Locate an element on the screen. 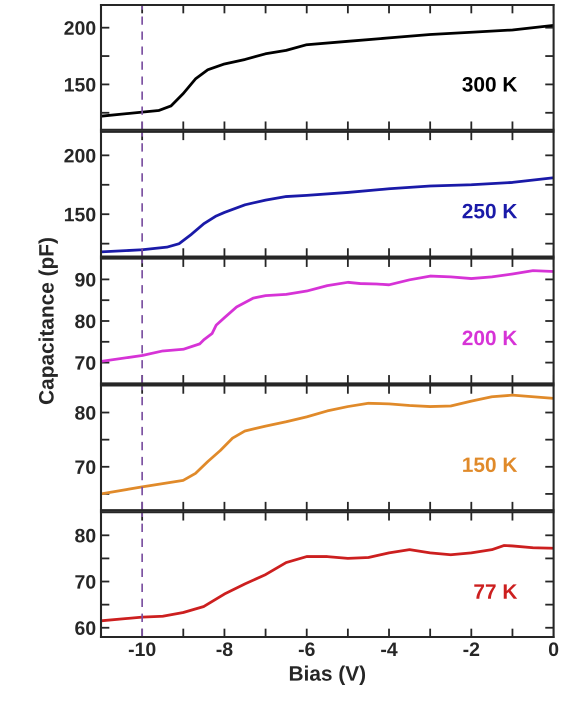 Image resolution: width=566 pixels, height=711 pixels. x-tick-label: 0 is located at coordinates (553, 649).